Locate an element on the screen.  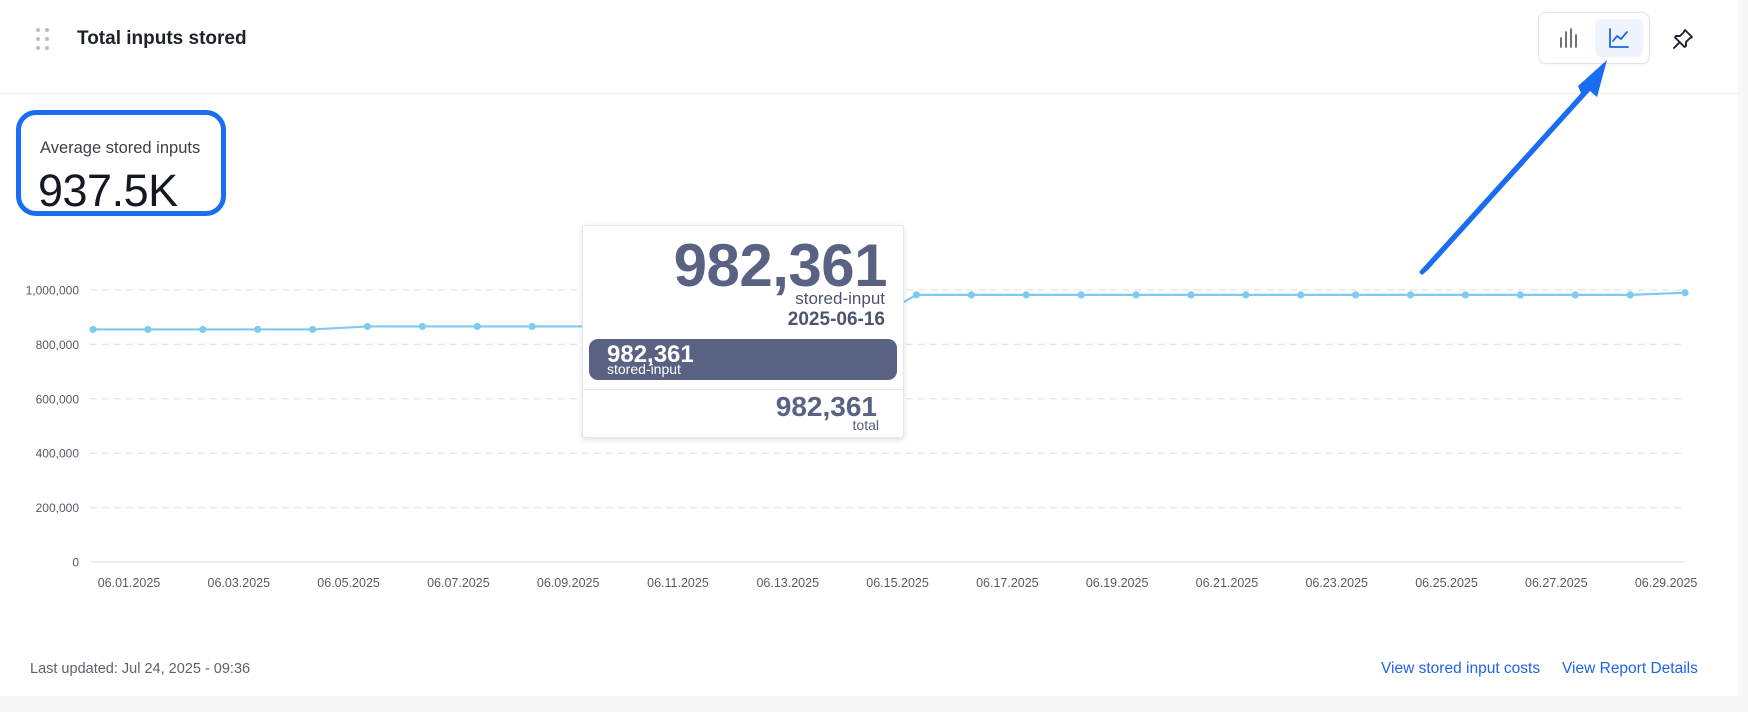
y-tick-label: 400,000 is located at coordinates (58, 454).